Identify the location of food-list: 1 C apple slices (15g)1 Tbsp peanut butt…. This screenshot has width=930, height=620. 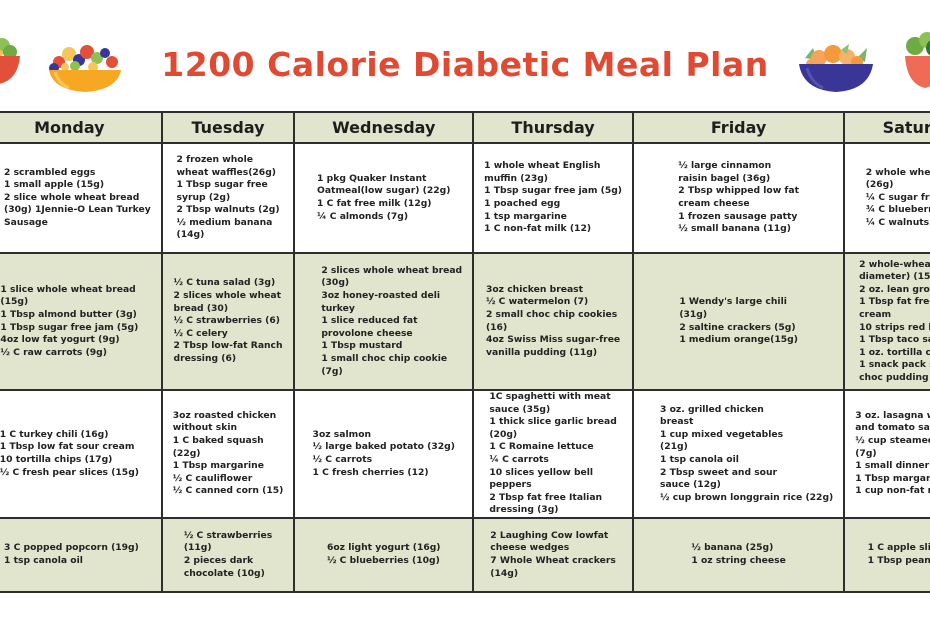
(899, 554).